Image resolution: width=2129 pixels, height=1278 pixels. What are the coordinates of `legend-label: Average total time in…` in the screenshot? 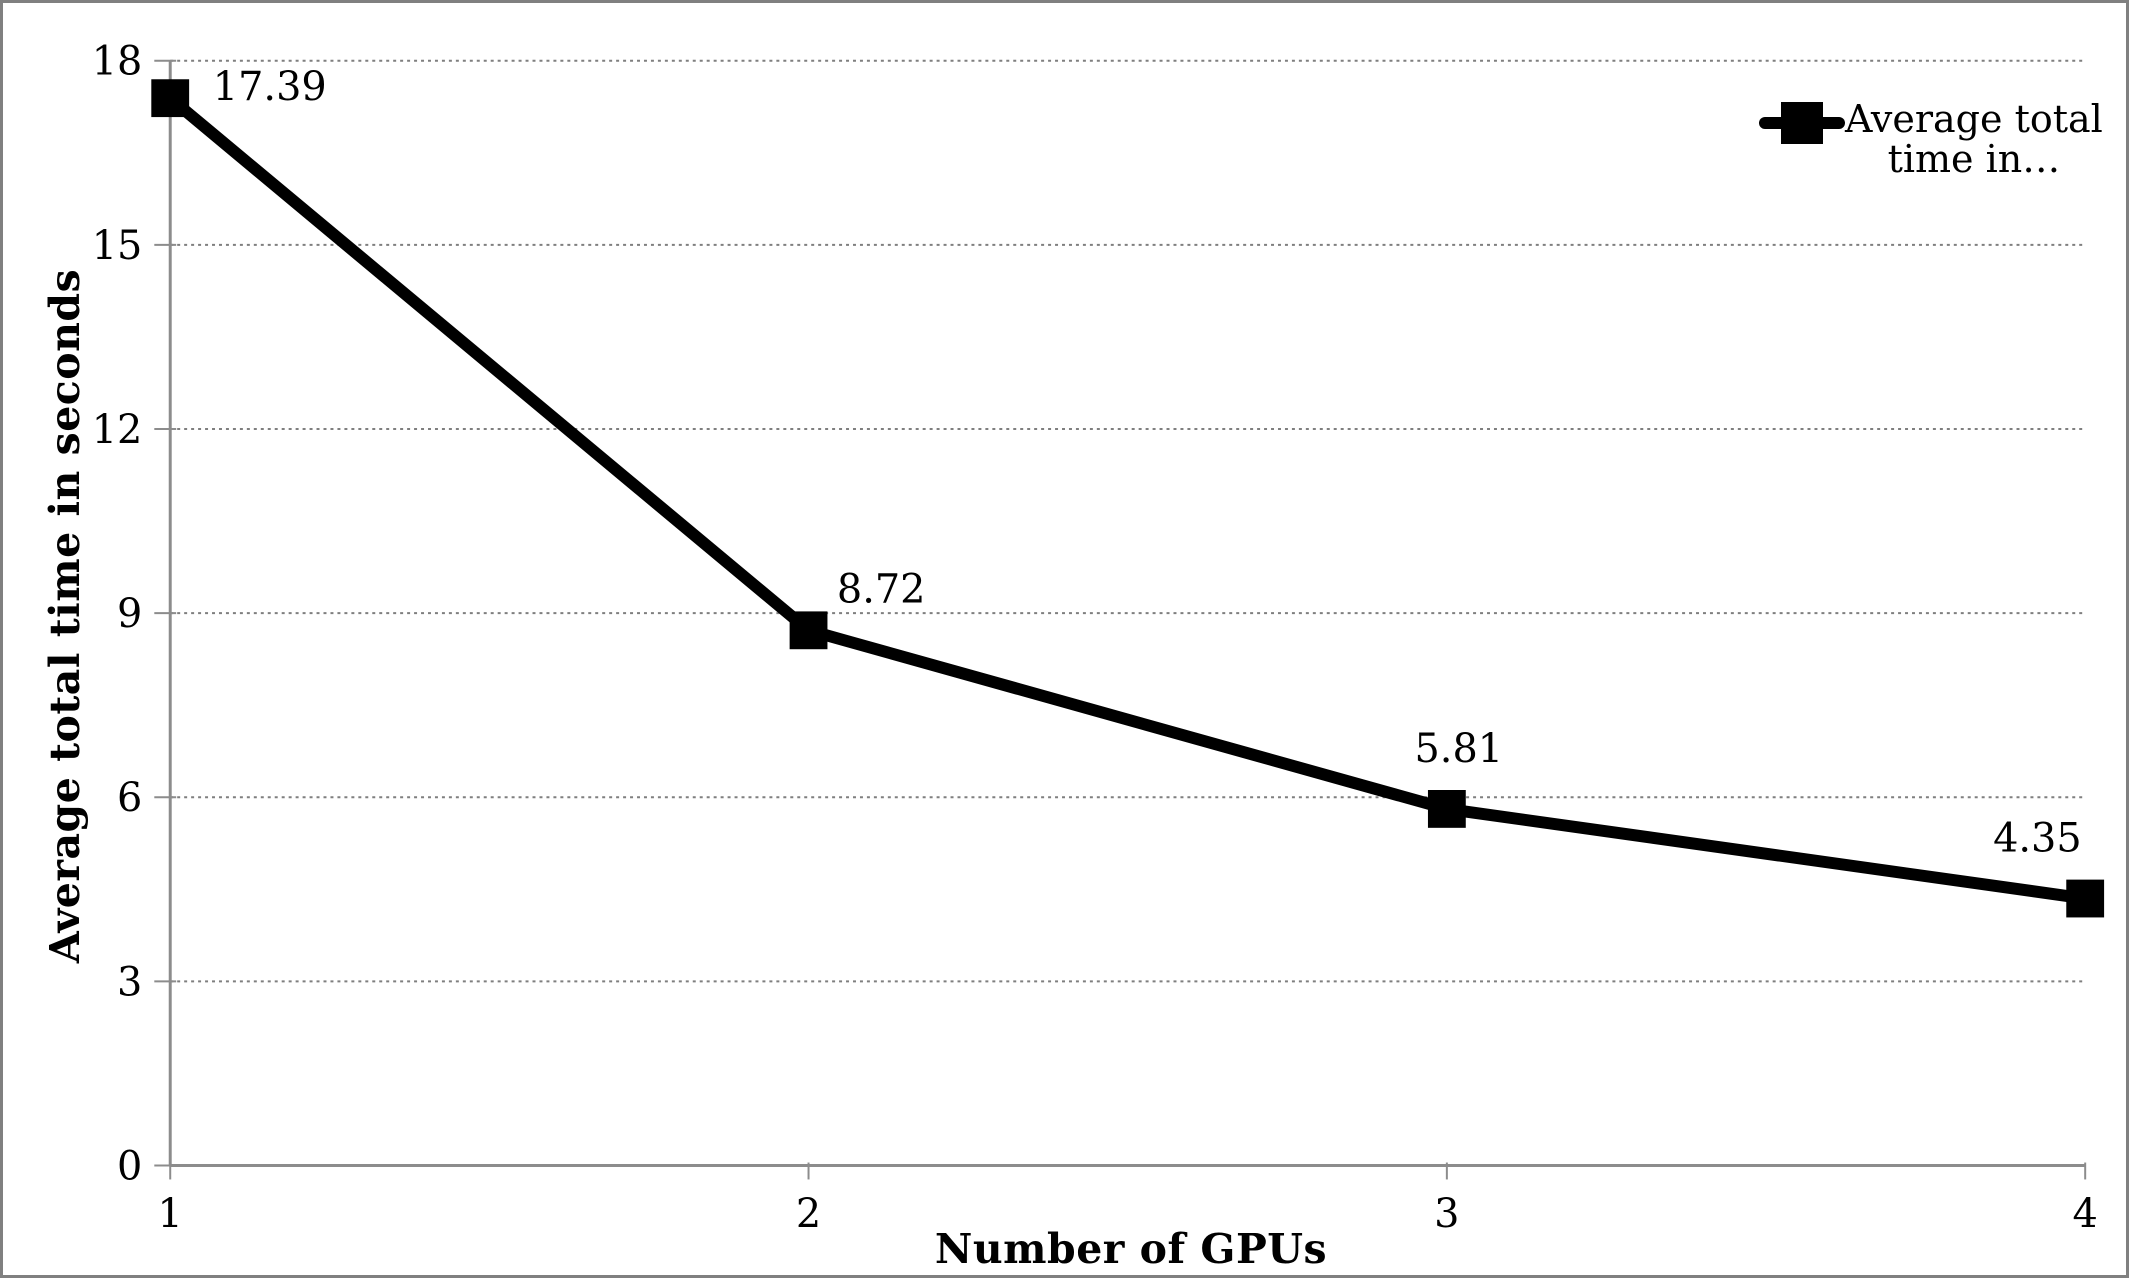 It's located at (1974, 139).